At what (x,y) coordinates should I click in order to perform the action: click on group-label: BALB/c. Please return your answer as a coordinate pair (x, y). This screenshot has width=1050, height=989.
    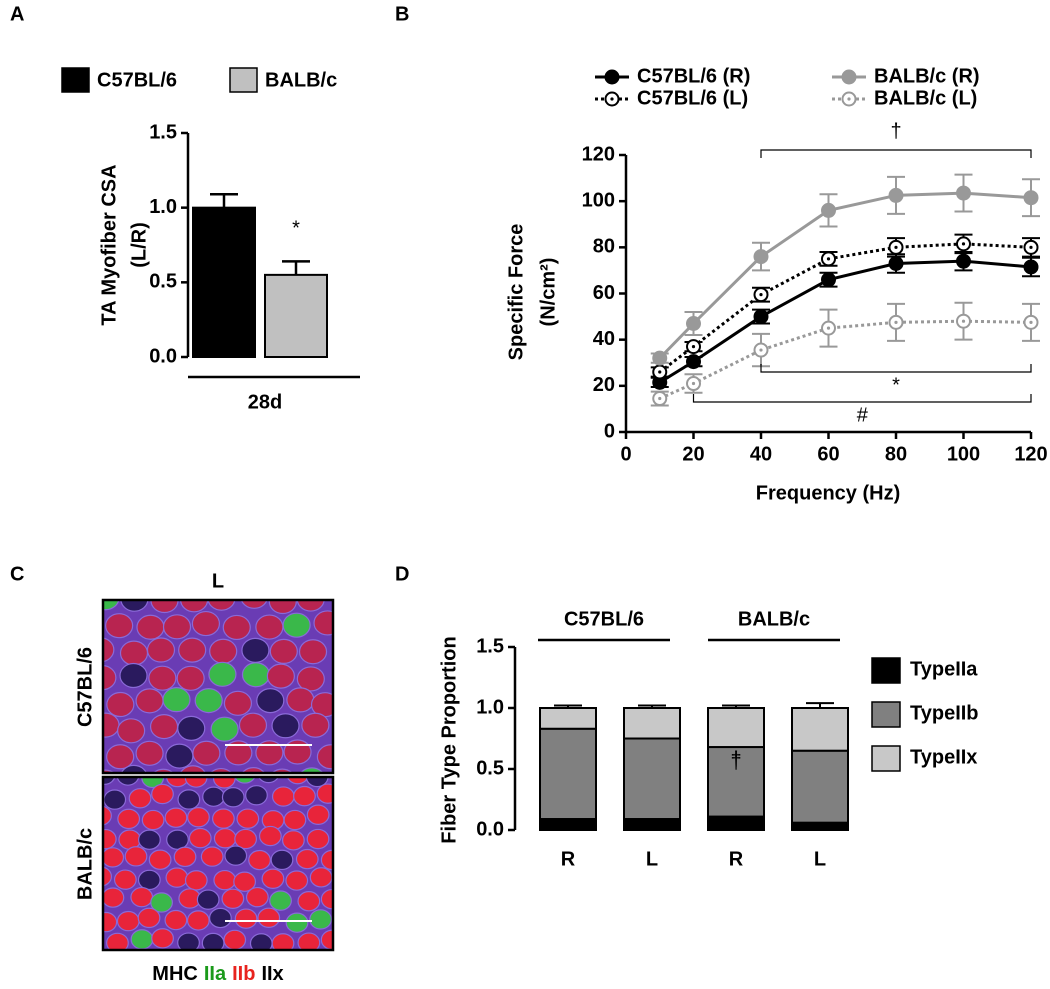
    Looking at the image, I should click on (774, 619).